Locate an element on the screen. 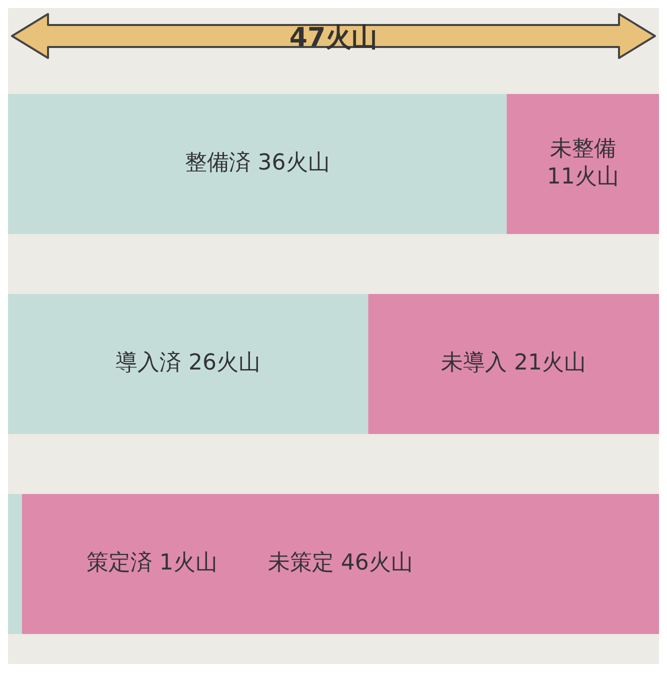 This screenshot has width=667, height=675. data-label: 未導入 21火山 is located at coordinates (513, 363).